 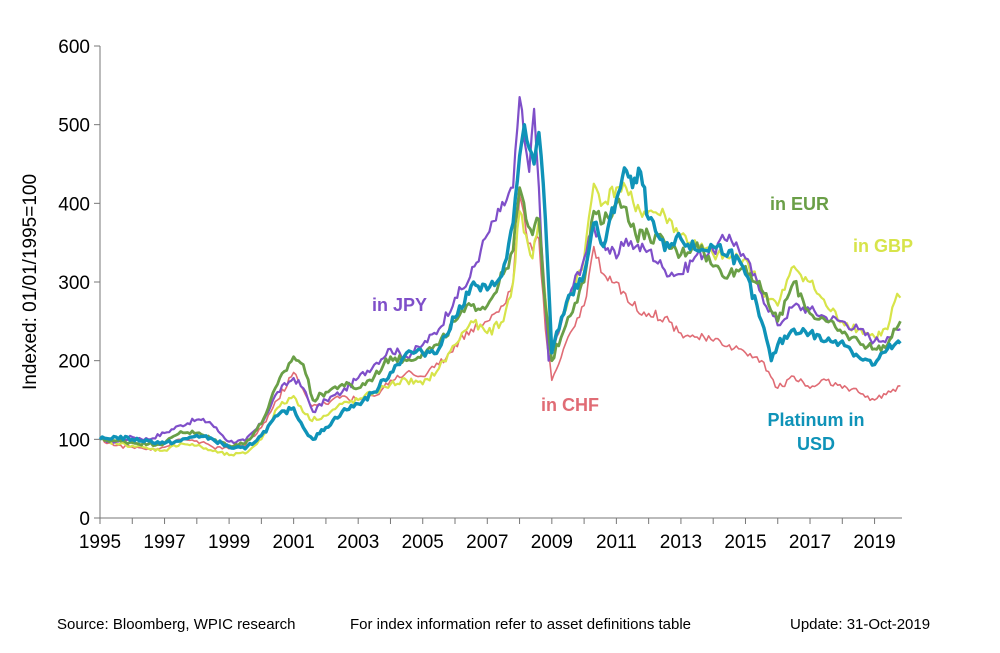 I want to click on x-tick-label: 2013, so click(x=681, y=542).